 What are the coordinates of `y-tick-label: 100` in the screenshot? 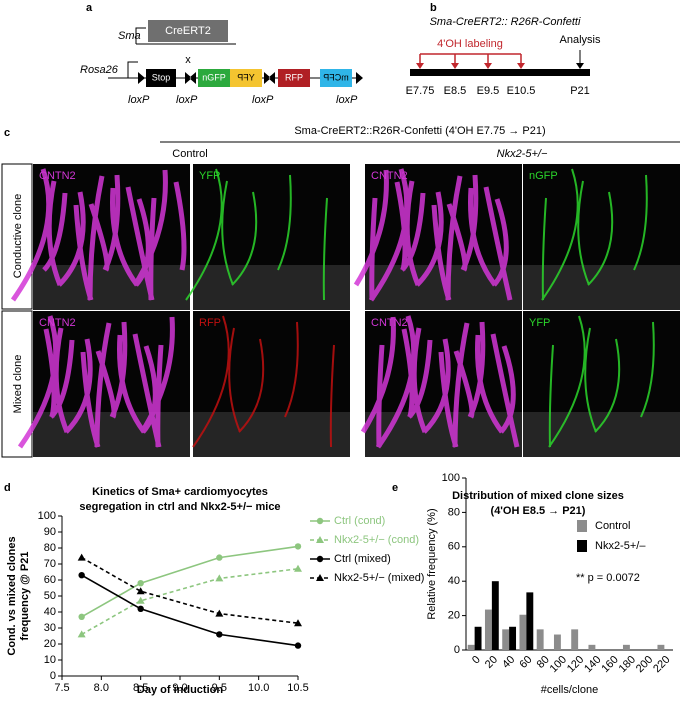 It's located at (47, 516).